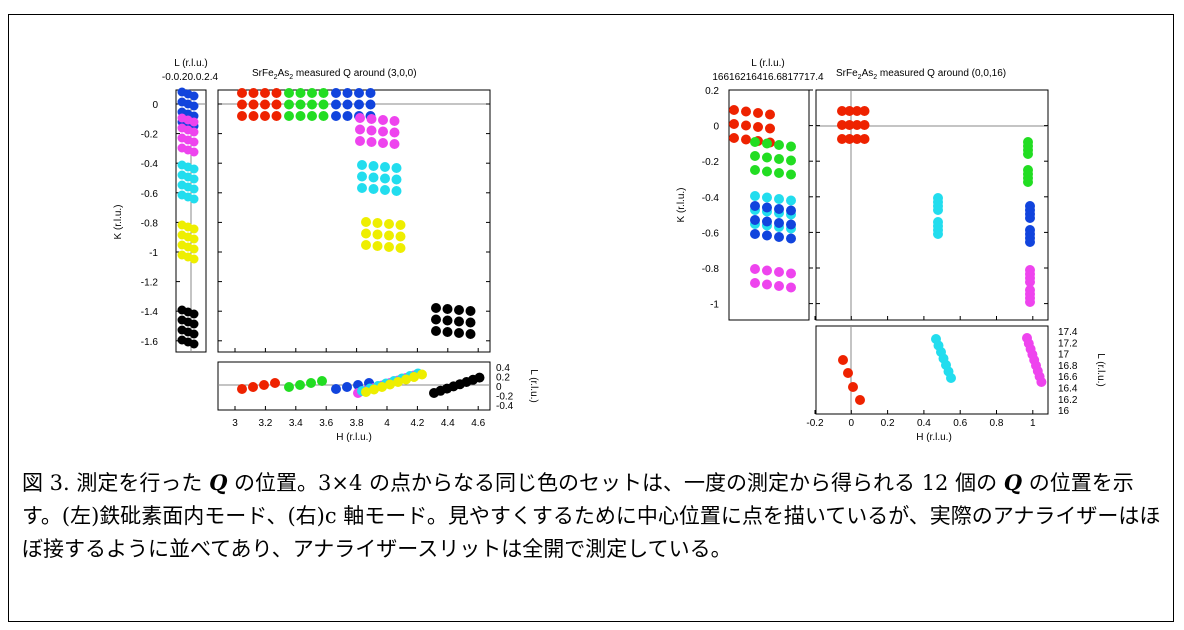 Image resolution: width=1184 pixels, height=630 pixels. What do you see at coordinates (150, 342) in the screenshot?
I see `left-k-tick-label: -1.6` at bounding box center [150, 342].